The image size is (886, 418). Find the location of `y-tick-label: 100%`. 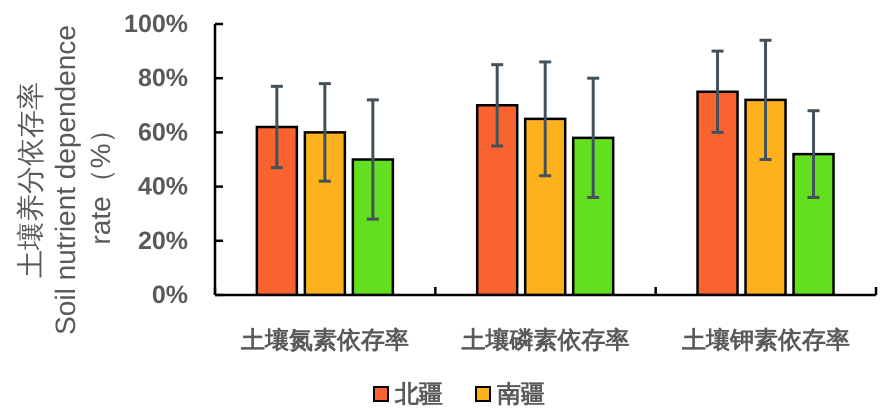

y-tick-label: 100% is located at coordinates (156, 24).